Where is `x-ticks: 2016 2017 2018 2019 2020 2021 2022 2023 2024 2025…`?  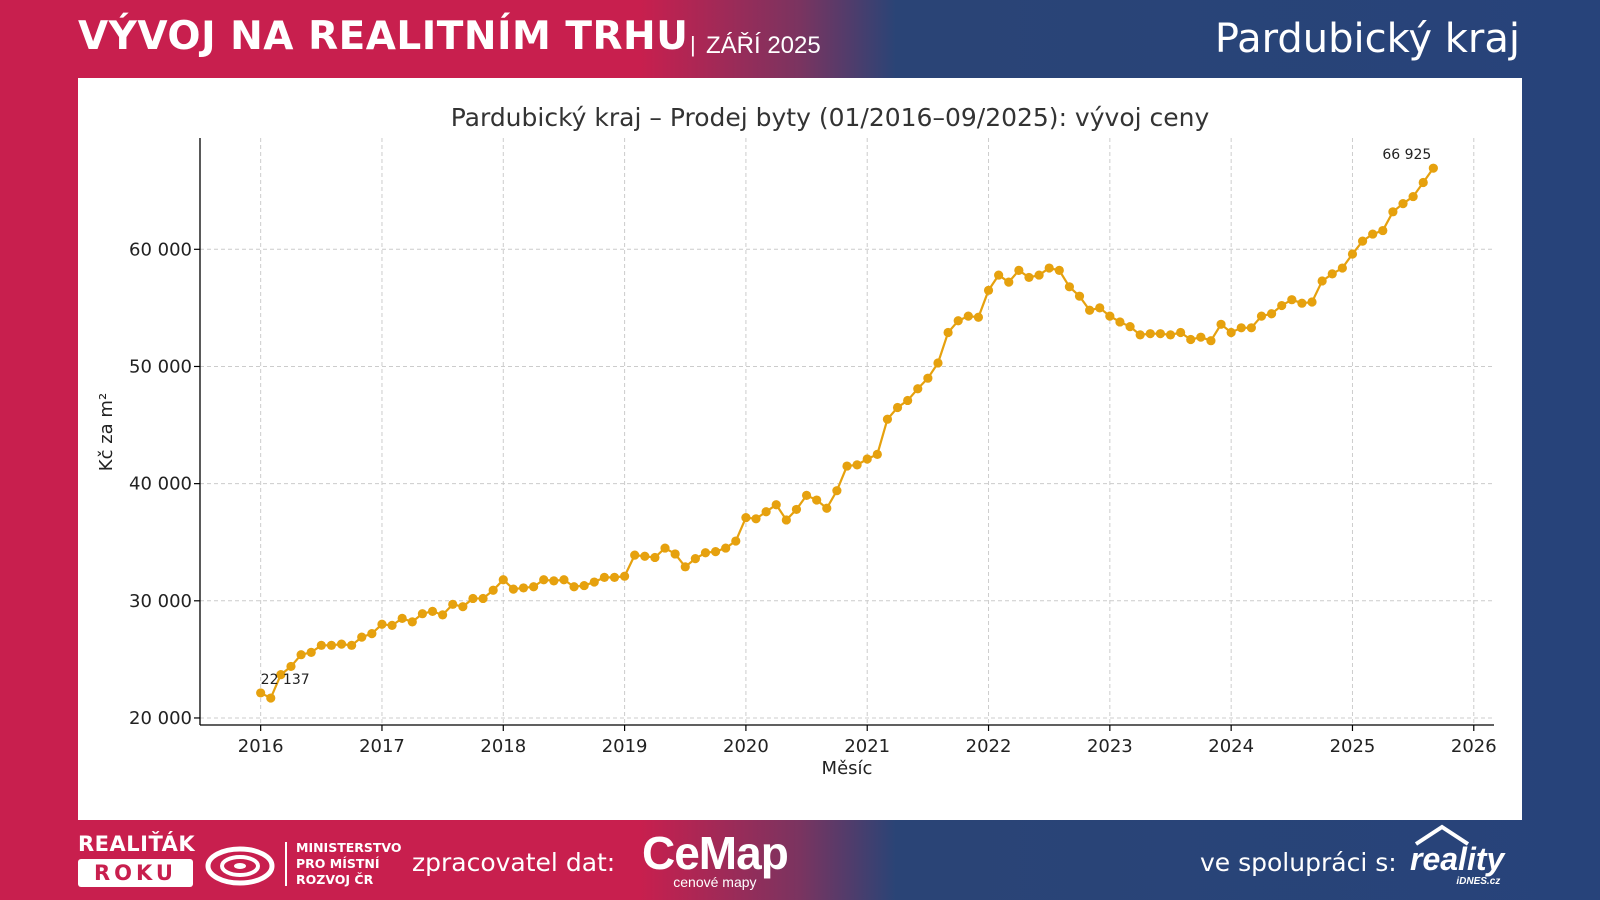 x-ticks: 2016 2017 2018 2019 2020 2021 2022 2023 2024 2025… is located at coordinates (867, 741).